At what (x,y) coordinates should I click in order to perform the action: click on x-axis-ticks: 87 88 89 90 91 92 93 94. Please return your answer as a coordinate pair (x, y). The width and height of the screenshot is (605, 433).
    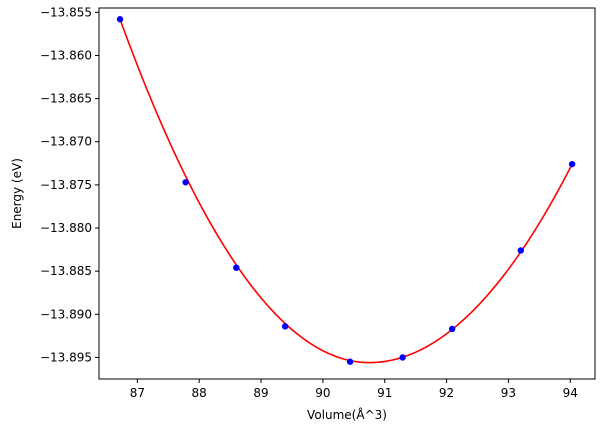
    Looking at the image, I should click on (354, 389).